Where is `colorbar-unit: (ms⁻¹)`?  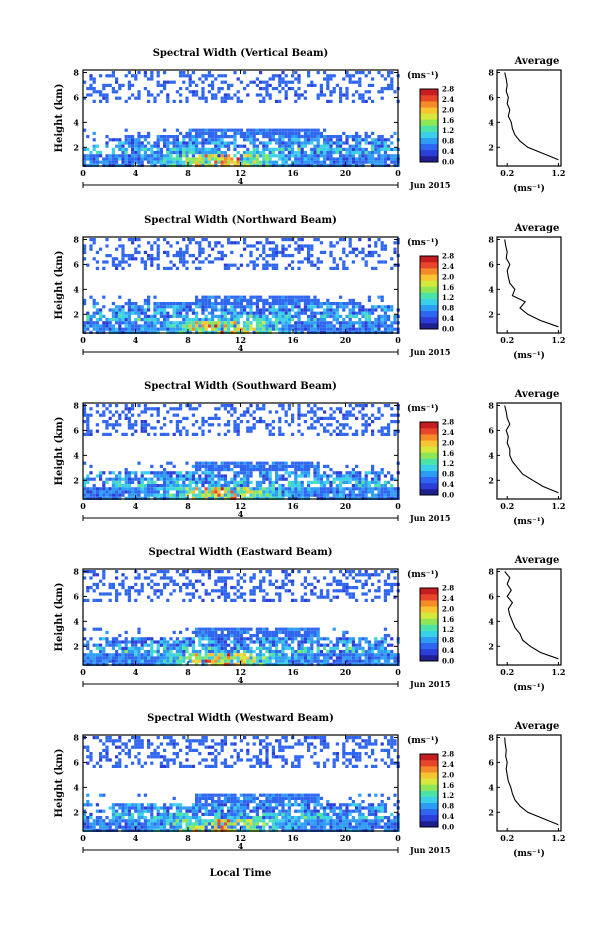
colorbar-unit: (ms⁻¹) is located at coordinates (423, 242).